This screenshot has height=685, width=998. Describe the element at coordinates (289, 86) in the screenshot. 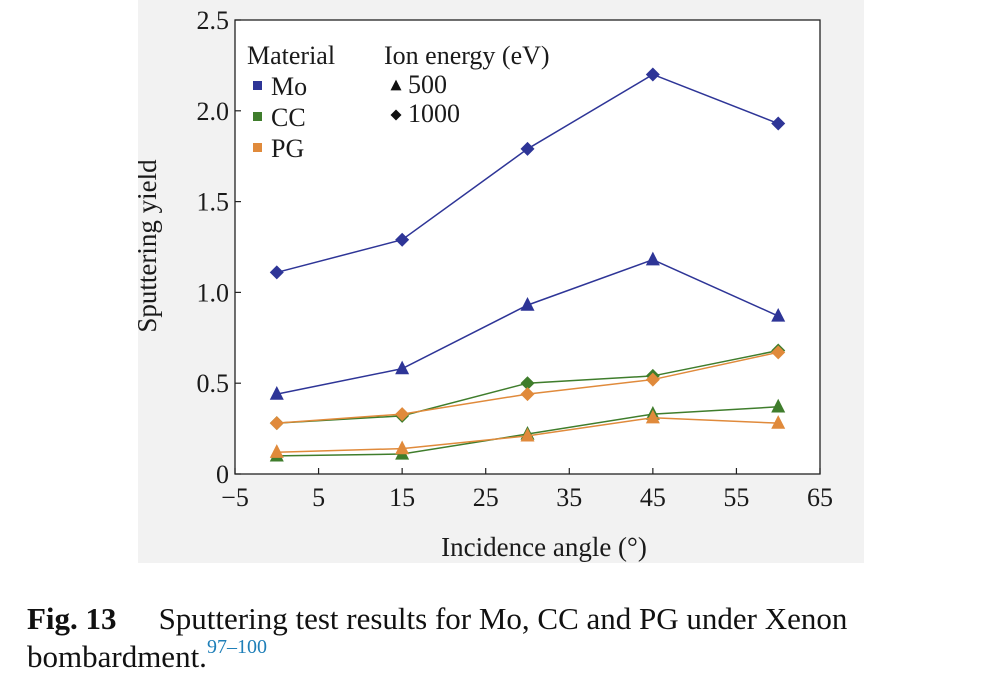

I see `legend-label-mo: Mo` at that location.